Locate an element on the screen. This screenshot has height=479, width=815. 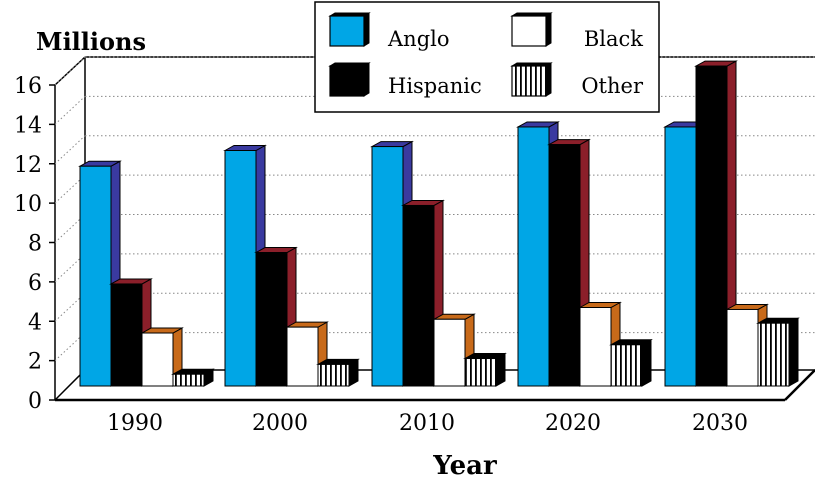
y-tick-label: 4 is located at coordinates (35, 322).